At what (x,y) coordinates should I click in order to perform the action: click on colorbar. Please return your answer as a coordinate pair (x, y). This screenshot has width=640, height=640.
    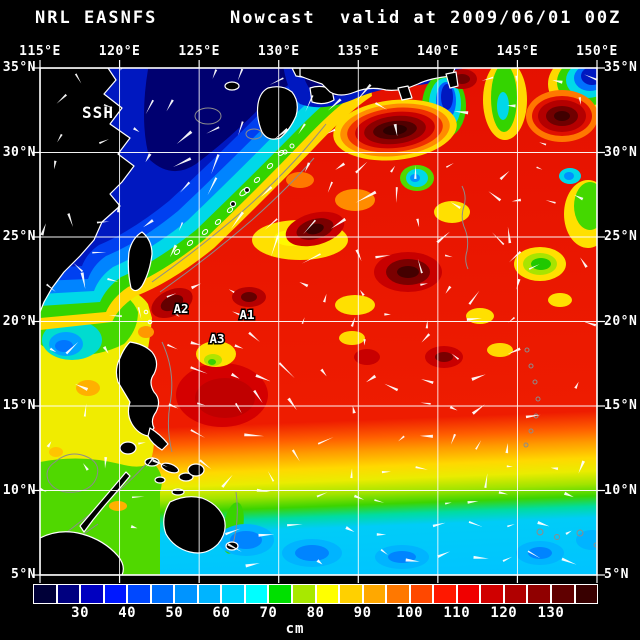
    Looking at the image, I should click on (315, 594).